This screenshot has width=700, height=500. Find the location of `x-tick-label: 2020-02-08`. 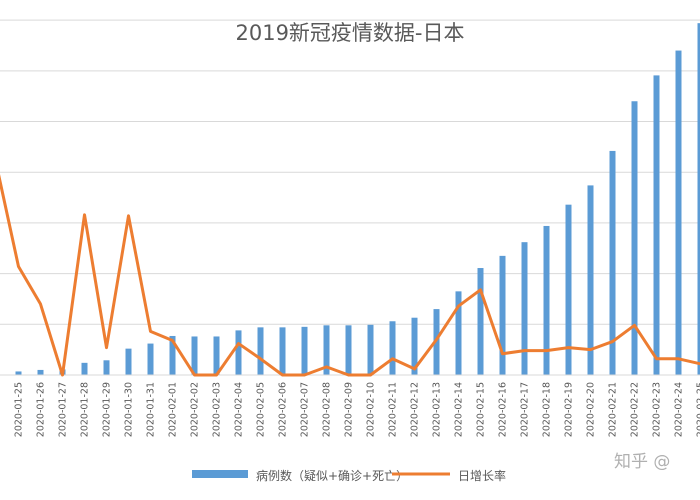

x-tick-label: 2020-02-08 is located at coordinates (327, 409).